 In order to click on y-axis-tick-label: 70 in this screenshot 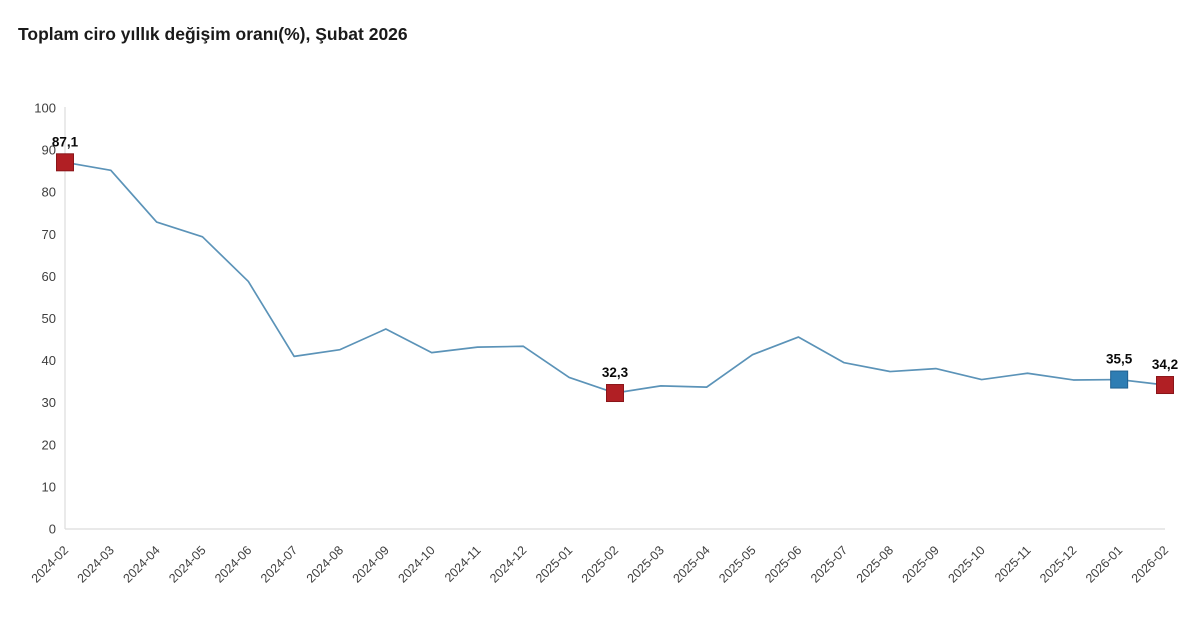, I will do `click(49, 234)`.